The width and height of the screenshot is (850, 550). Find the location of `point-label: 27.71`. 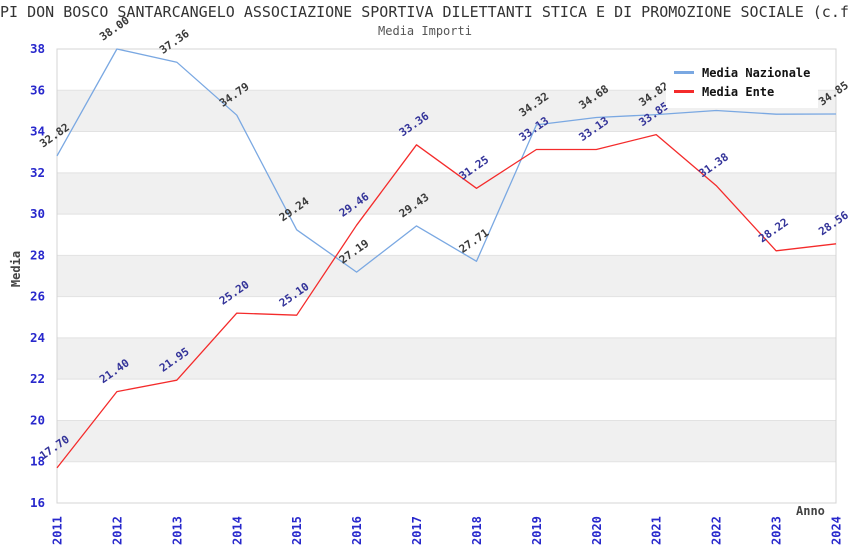

point-label: 27.71 is located at coordinates (474, 241).